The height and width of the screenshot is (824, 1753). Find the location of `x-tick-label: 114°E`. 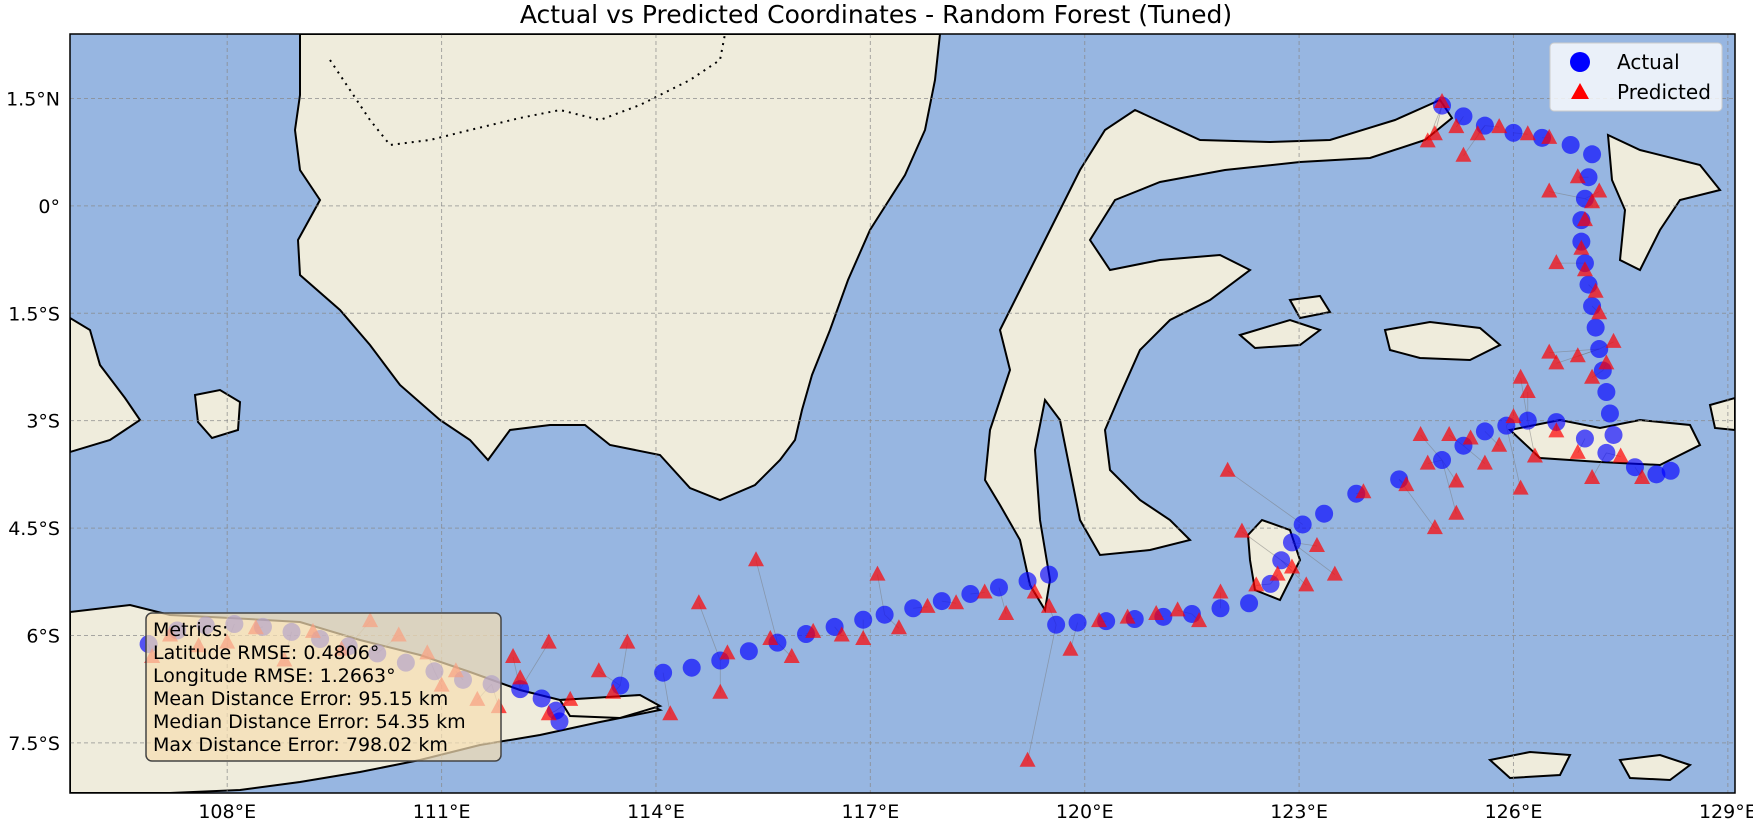

x-tick-label: 114°E is located at coordinates (656, 812).